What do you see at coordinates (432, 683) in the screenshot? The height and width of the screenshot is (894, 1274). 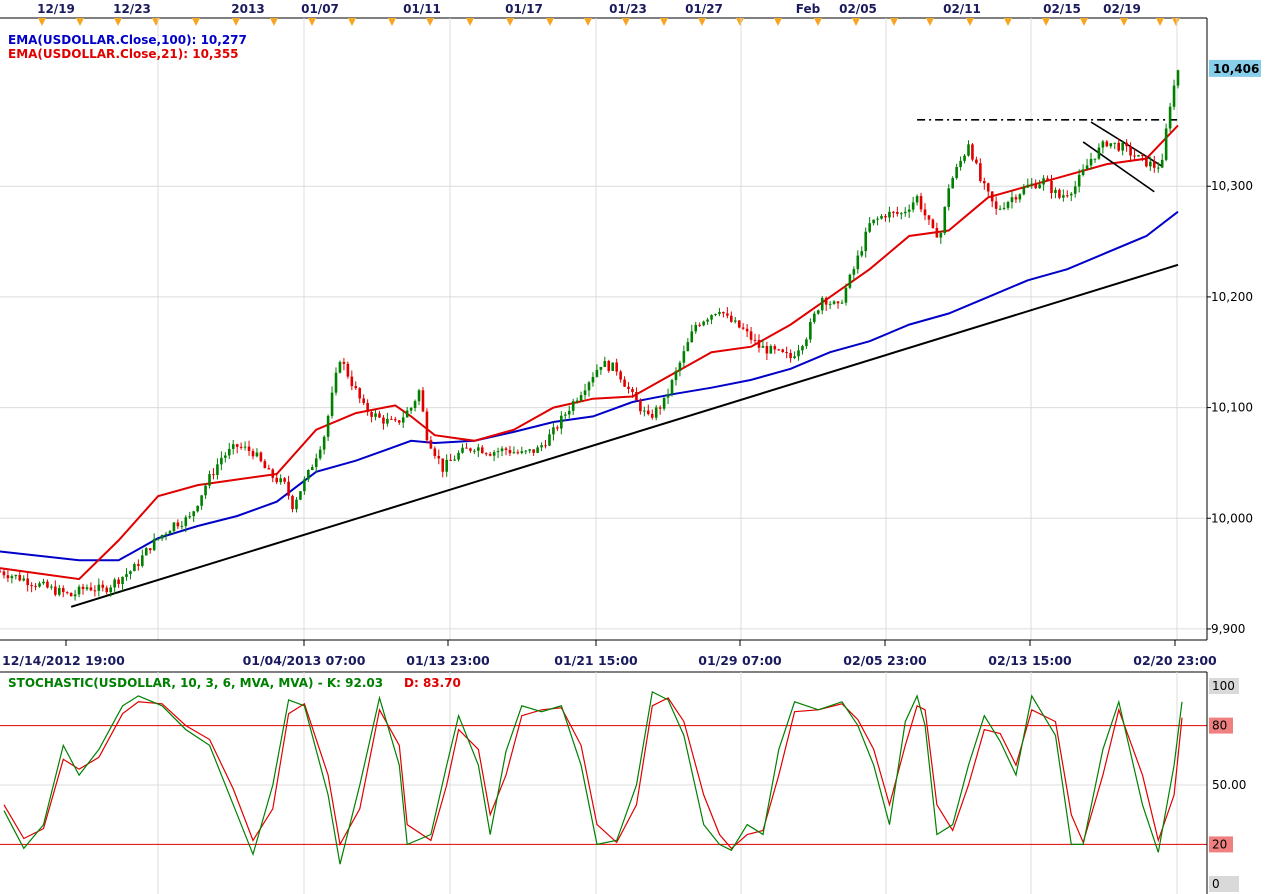 I see `stoch-d-legend: D: 83.70` at bounding box center [432, 683].